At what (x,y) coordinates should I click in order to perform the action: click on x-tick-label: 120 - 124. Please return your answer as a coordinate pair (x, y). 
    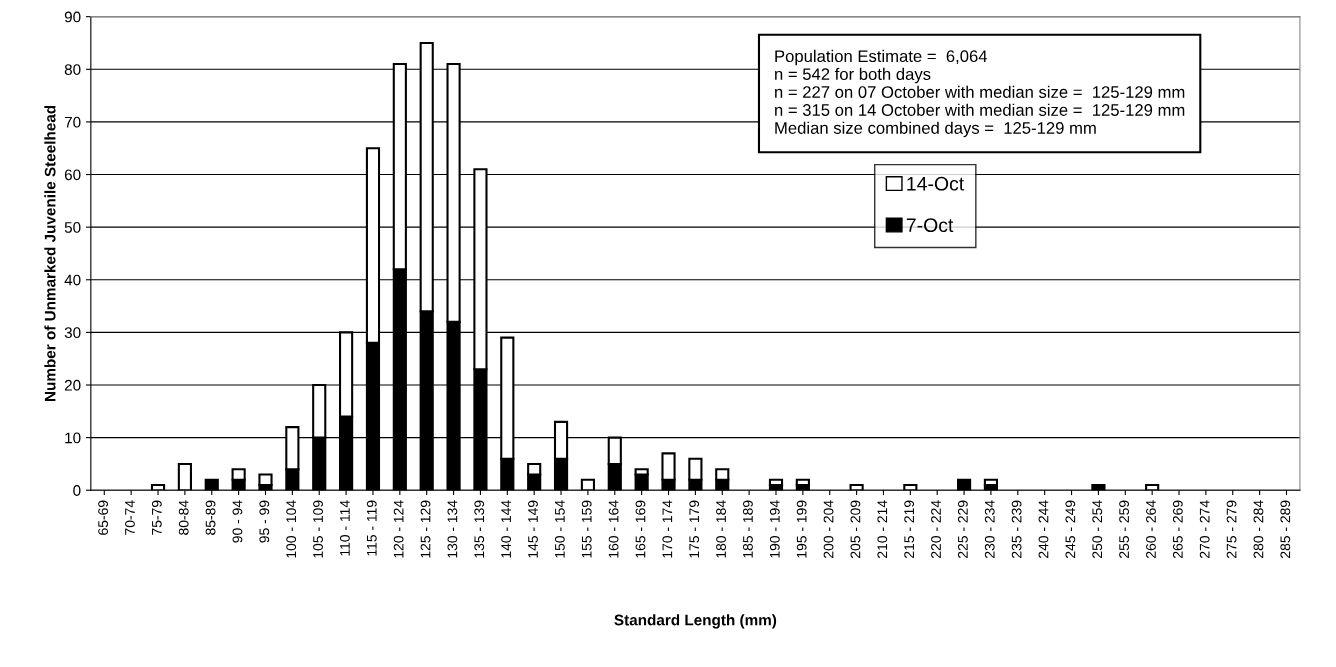
    Looking at the image, I should click on (398, 529).